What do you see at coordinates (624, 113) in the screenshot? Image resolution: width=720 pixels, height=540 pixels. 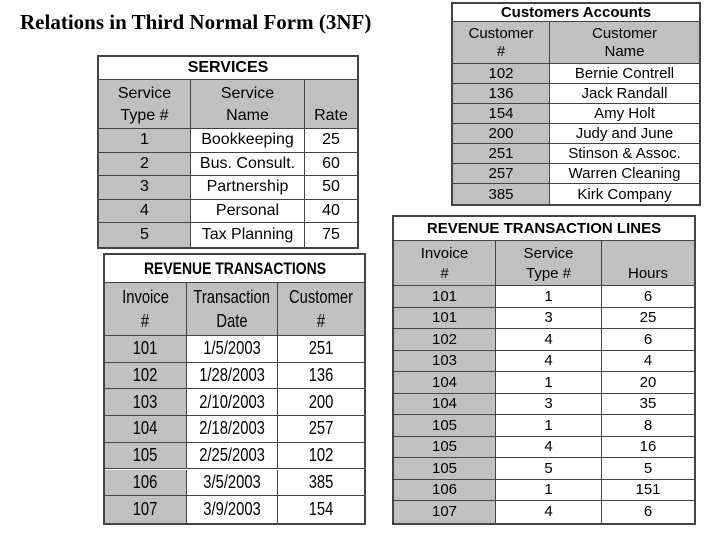 I see `cell-text: Amy Holt` at bounding box center [624, 113].